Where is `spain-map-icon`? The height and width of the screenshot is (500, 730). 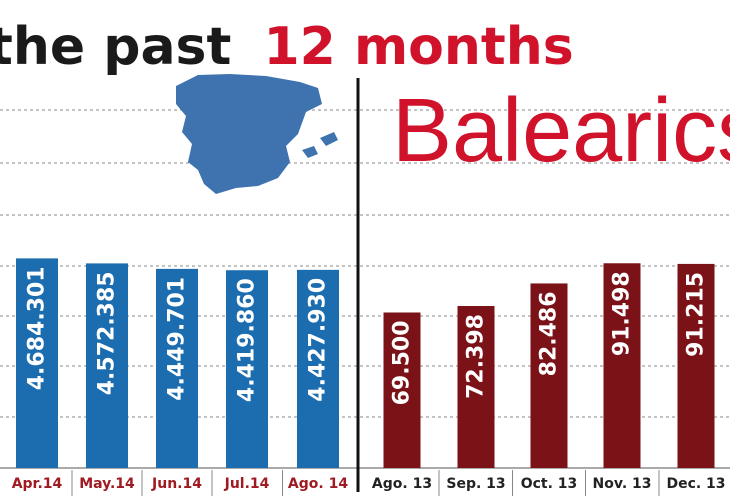 spain-map-icon is located at coordinates (257, 134).